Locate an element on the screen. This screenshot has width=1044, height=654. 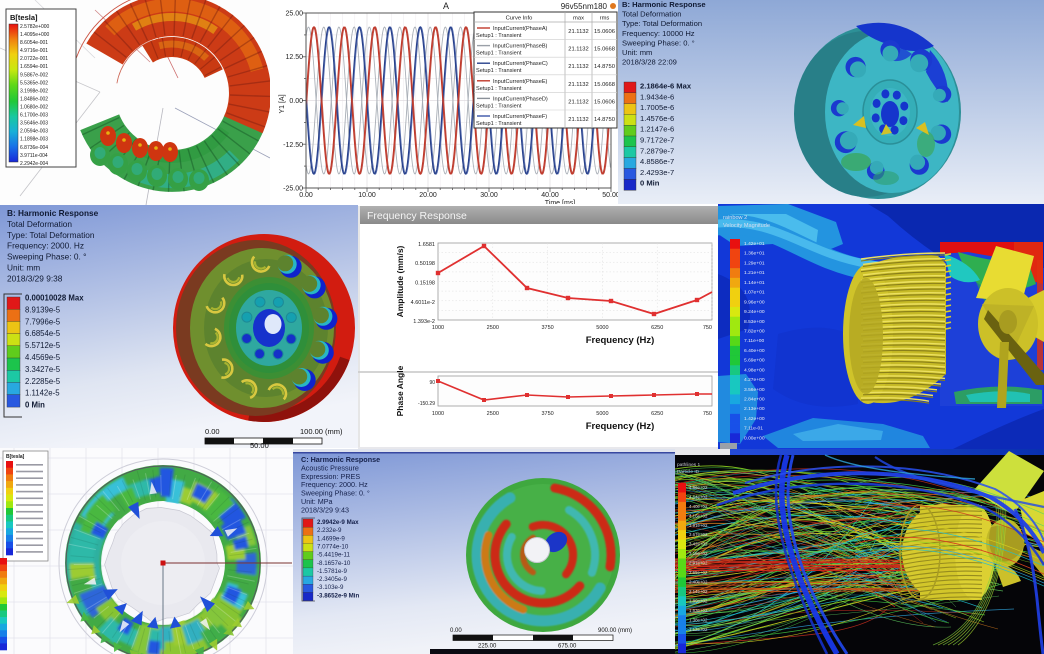
svg-text: 675.00 is located at coordinates (567, 647).